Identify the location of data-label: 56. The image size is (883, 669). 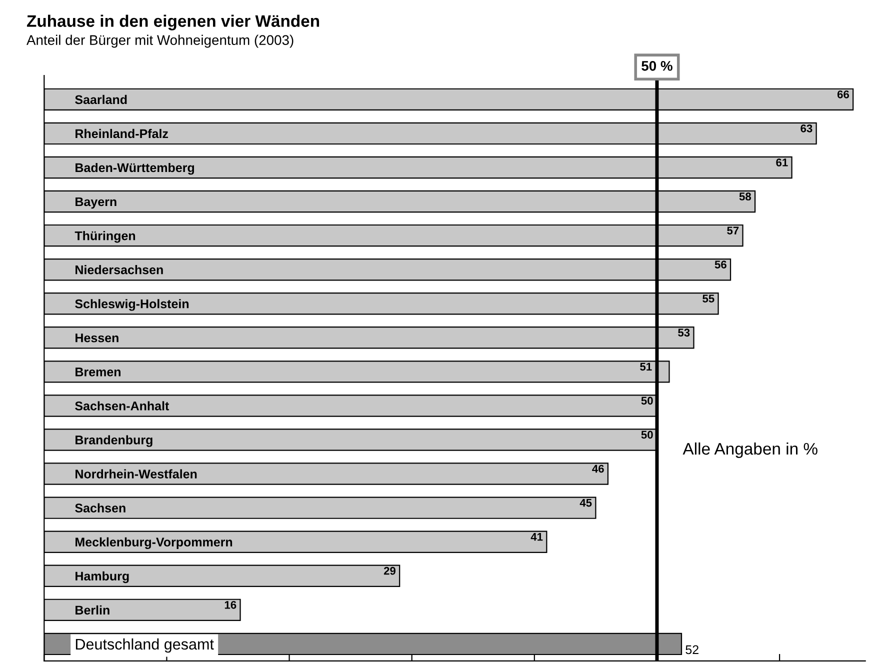
(720, 264).